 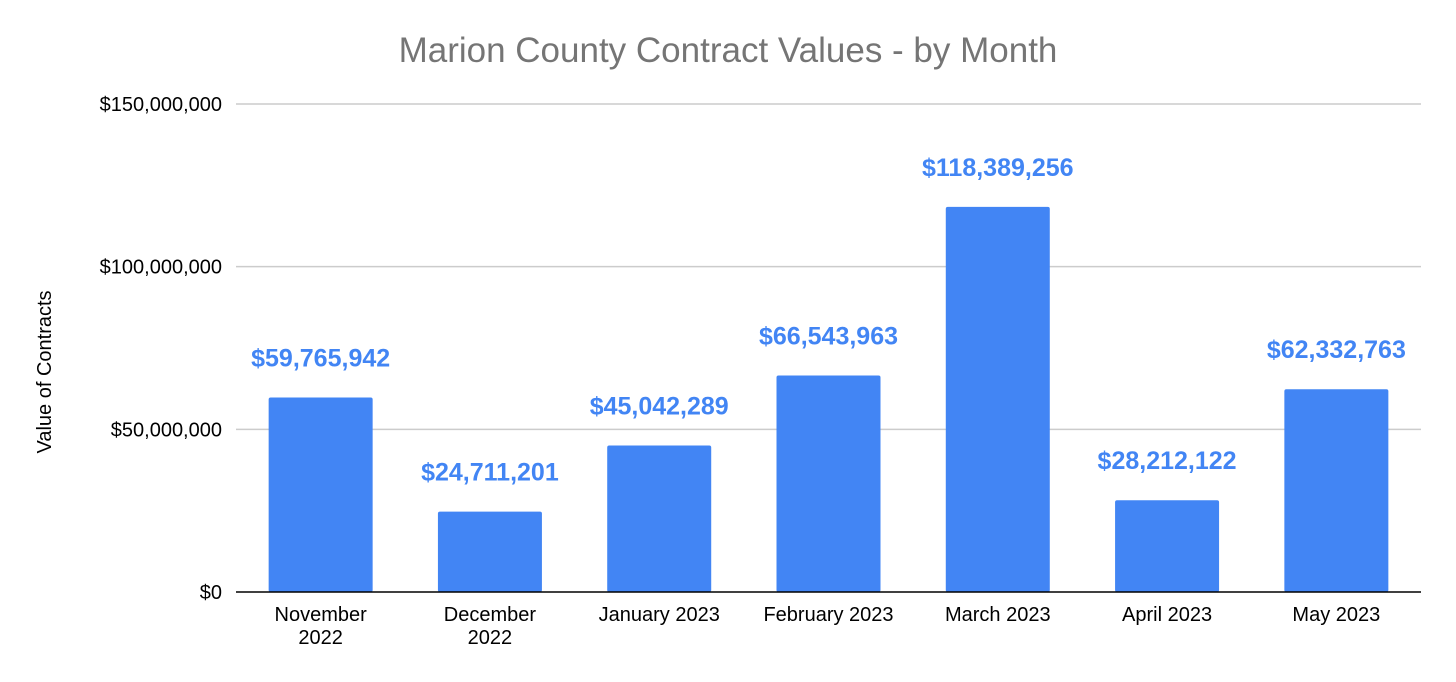 What do you see at coordinates (728, 50) in the screenshot?
I see `chart-title: Marion County Contract Values - by Month` at bounding box center [728, 50].